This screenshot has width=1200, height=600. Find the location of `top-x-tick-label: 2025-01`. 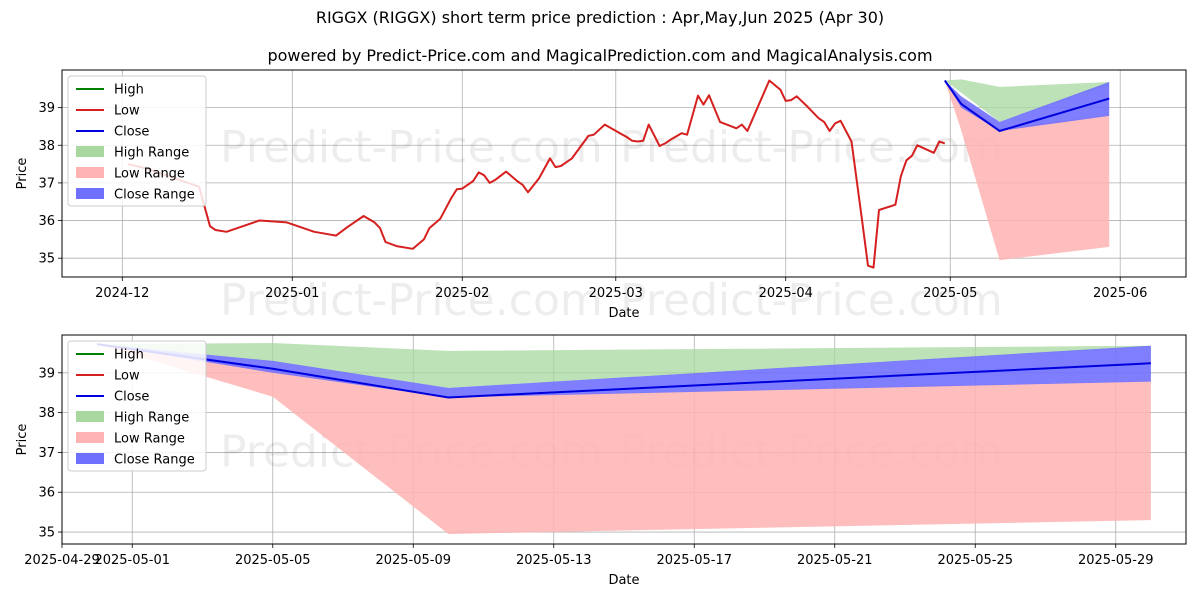

top-x-tick-label: 2025-01 is located at coordinates (292, 293).